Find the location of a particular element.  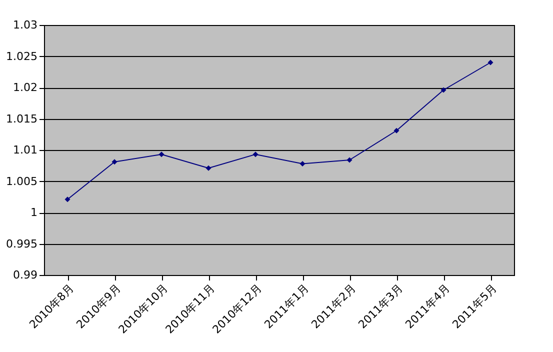

y-tick-label: 1.005 is located at coordinates (22, 181).